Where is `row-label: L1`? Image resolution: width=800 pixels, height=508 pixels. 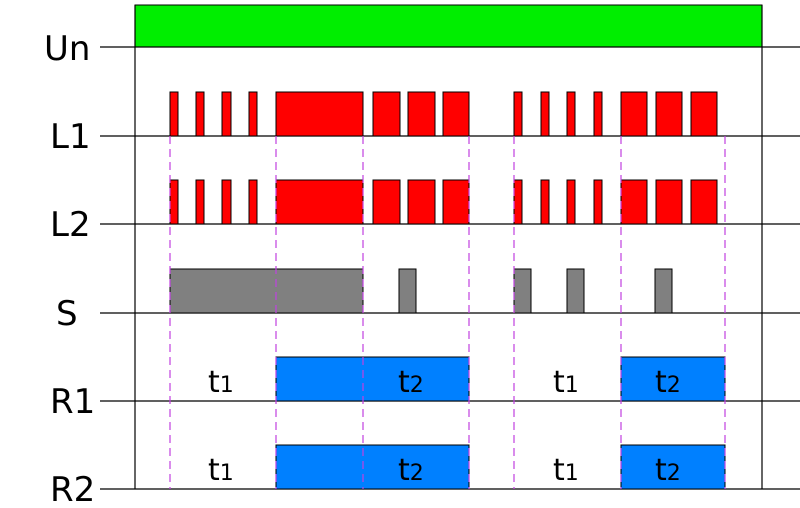
row-label: L1 is located at coordinates (70, 137).